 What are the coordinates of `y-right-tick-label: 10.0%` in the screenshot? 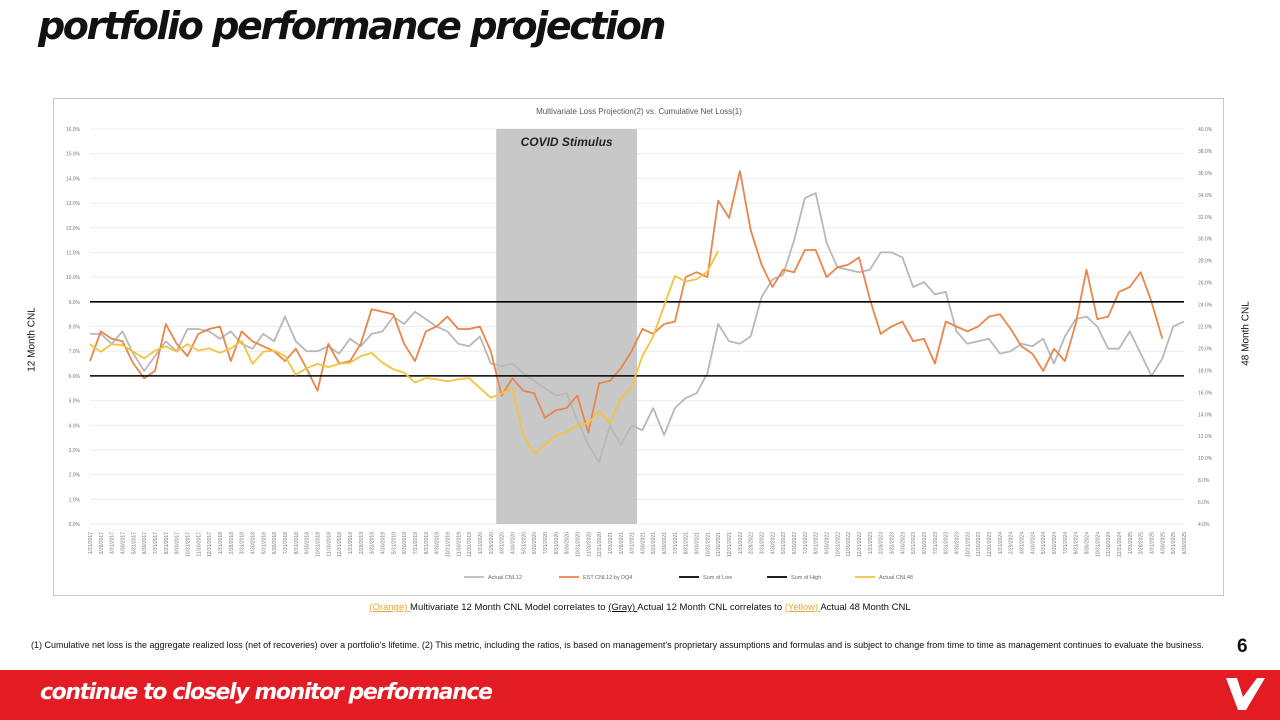 It's located at (1205, 459).